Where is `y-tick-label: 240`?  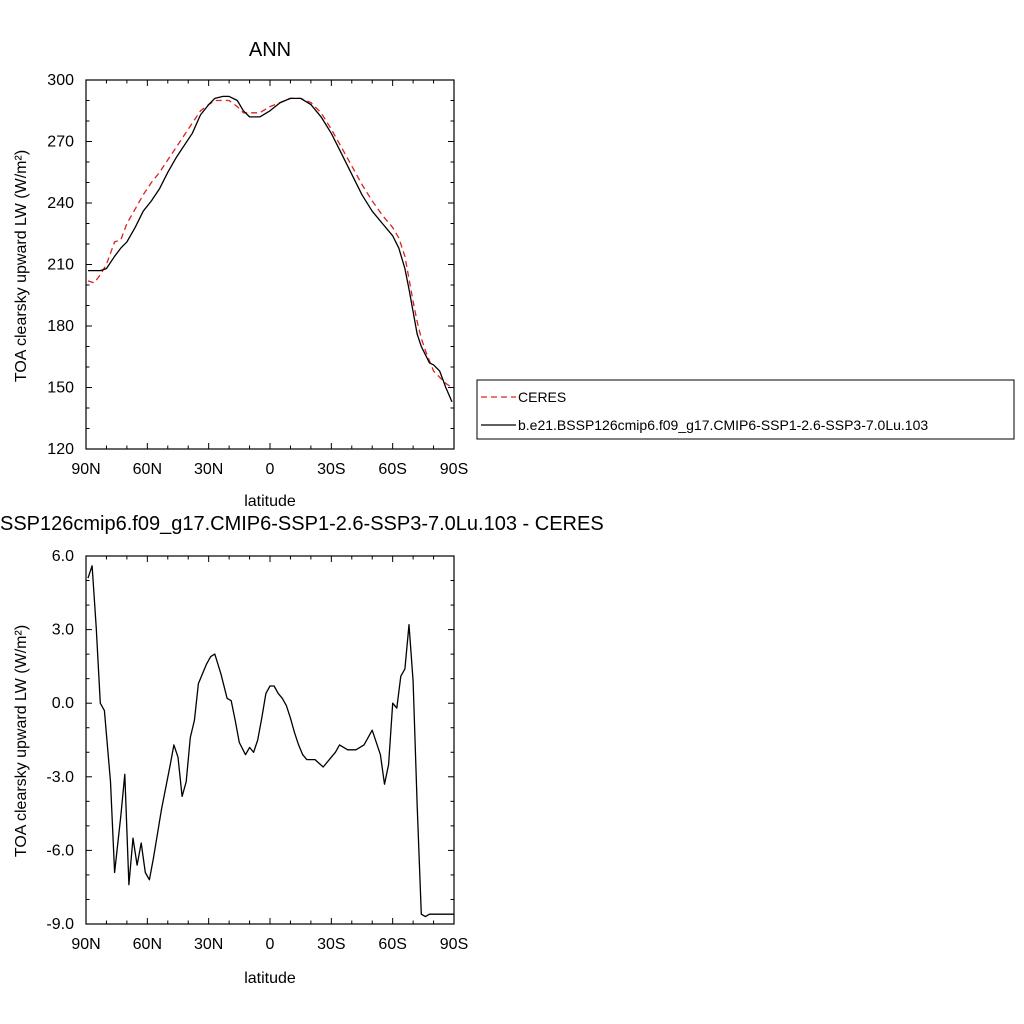
y-tick-label: 240 is located at coordinates (60, 203).